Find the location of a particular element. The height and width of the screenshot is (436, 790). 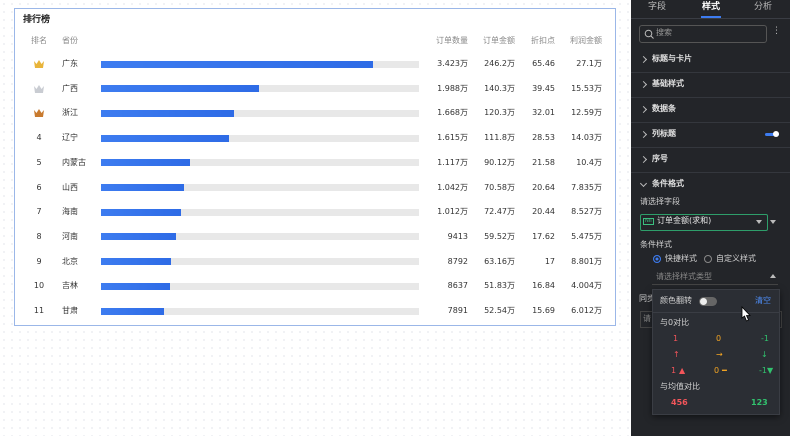

order-amount: 52.54万 is located at coordinates (499, 310).